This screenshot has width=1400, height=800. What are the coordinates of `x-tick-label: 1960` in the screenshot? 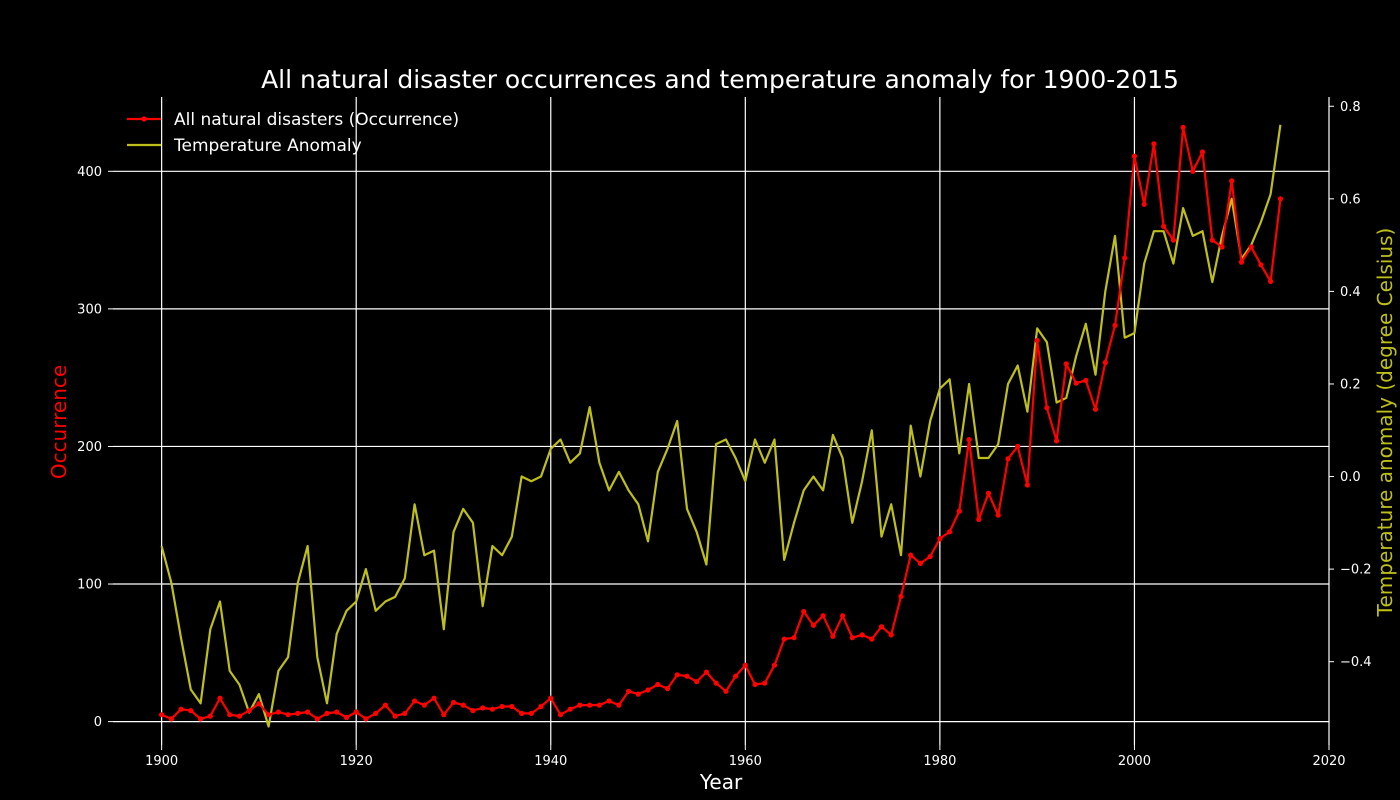 It's located at (745, 761).